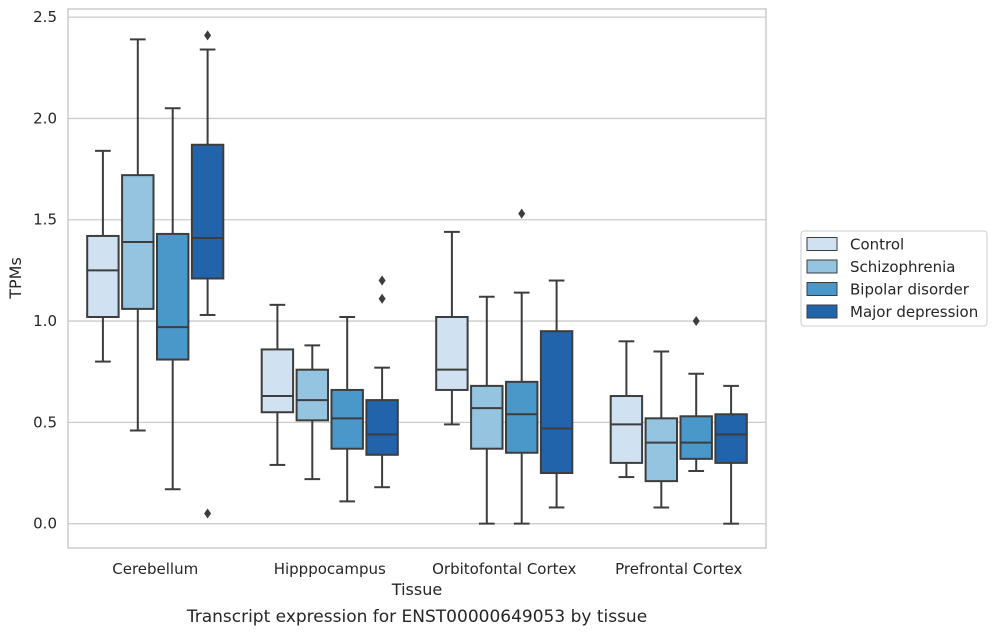 The height and width of the screenshot is (634, 997). I want to click on y-tick-label: 2.5, so click(45, 17).